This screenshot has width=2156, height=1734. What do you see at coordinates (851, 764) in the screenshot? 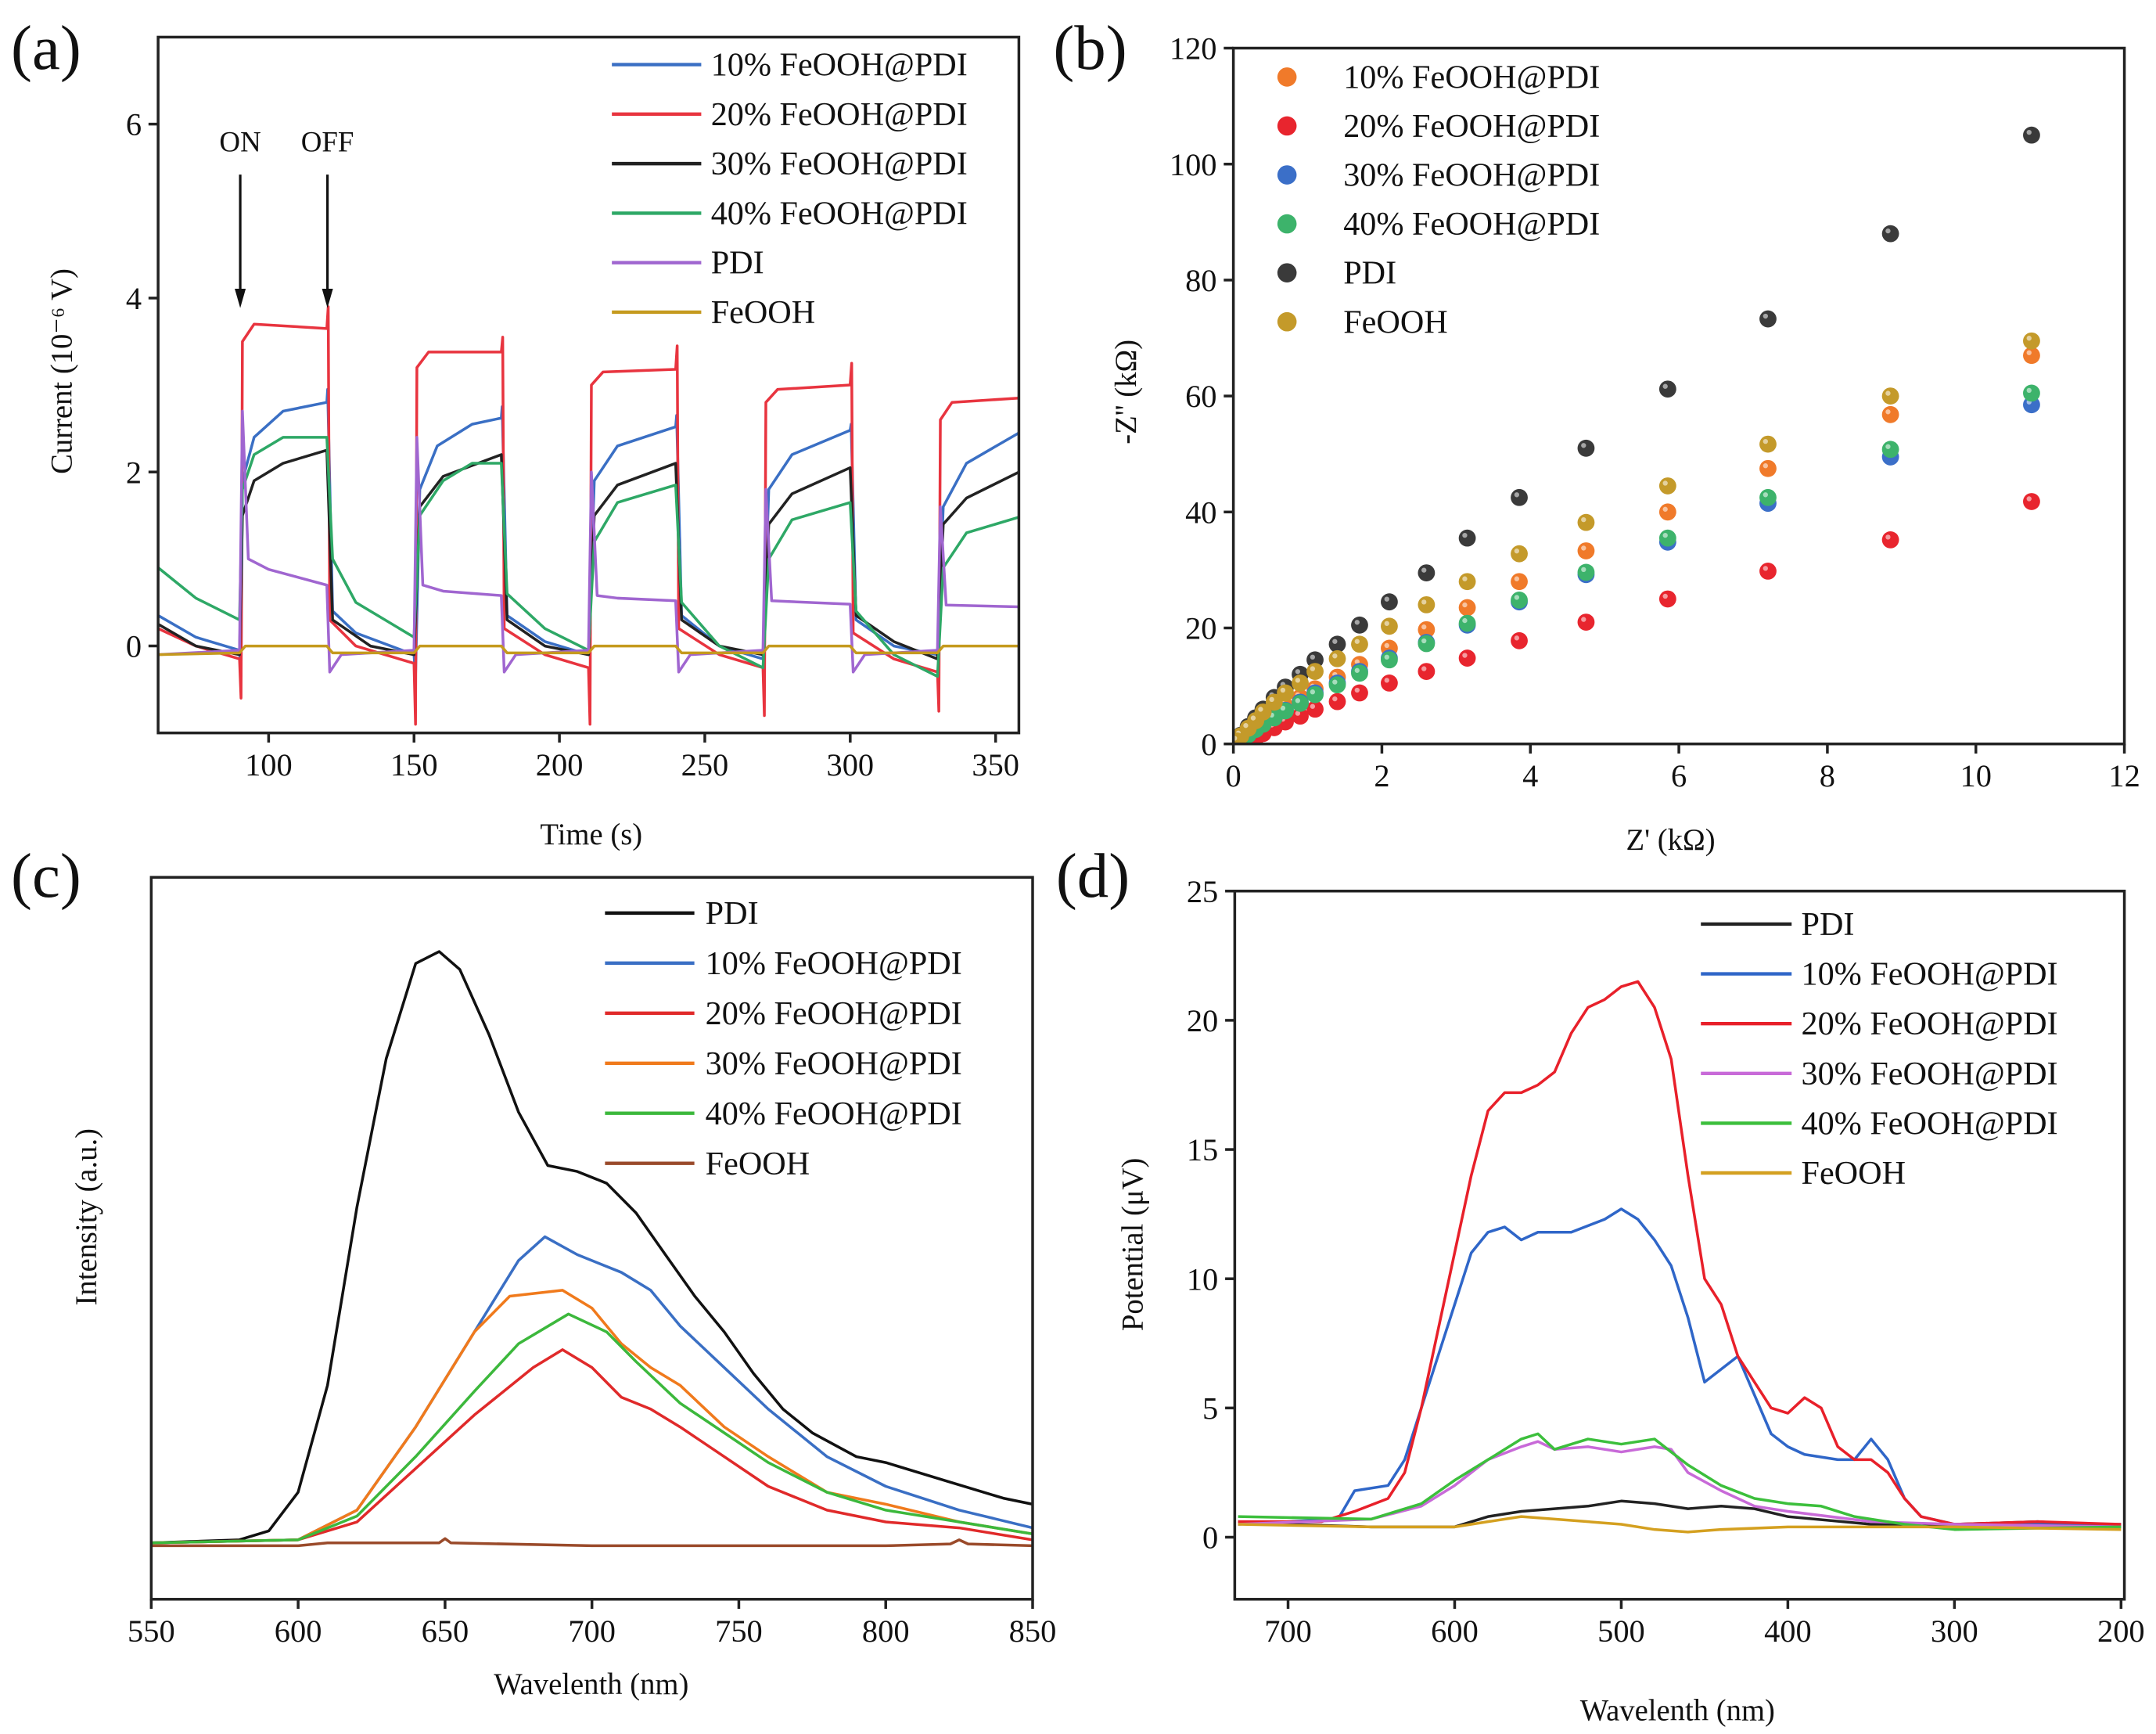
I see `x-tick-label: 300` at bounding box center [851, 764].